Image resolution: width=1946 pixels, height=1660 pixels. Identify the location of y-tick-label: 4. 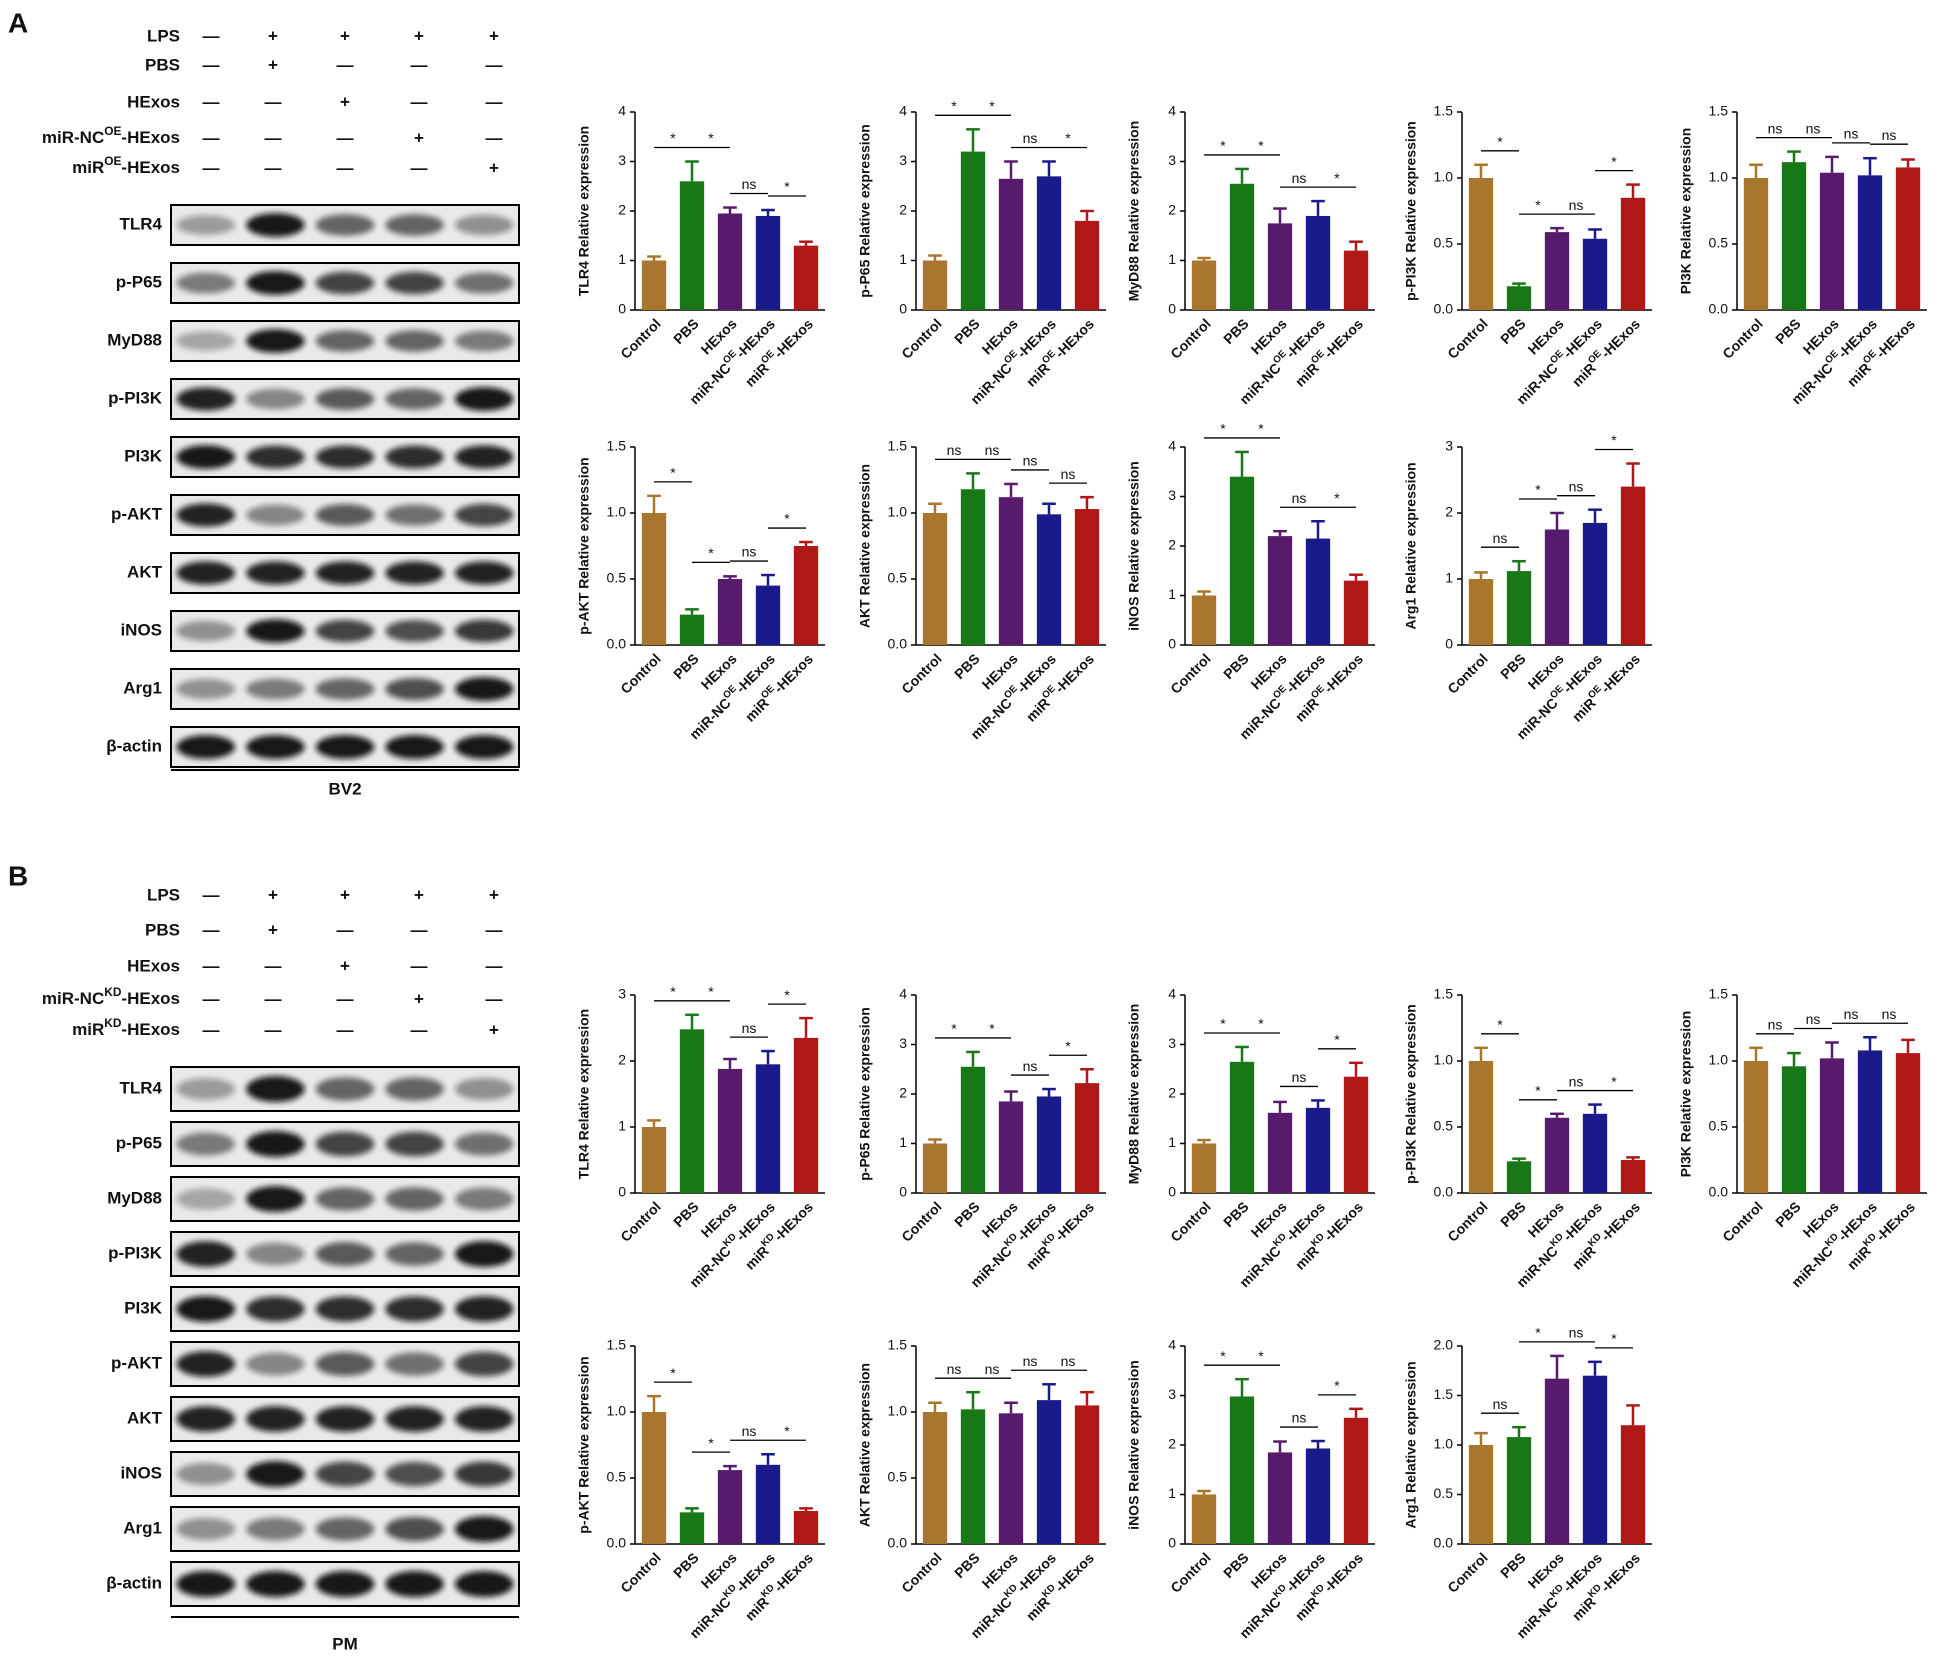
(903, 994).